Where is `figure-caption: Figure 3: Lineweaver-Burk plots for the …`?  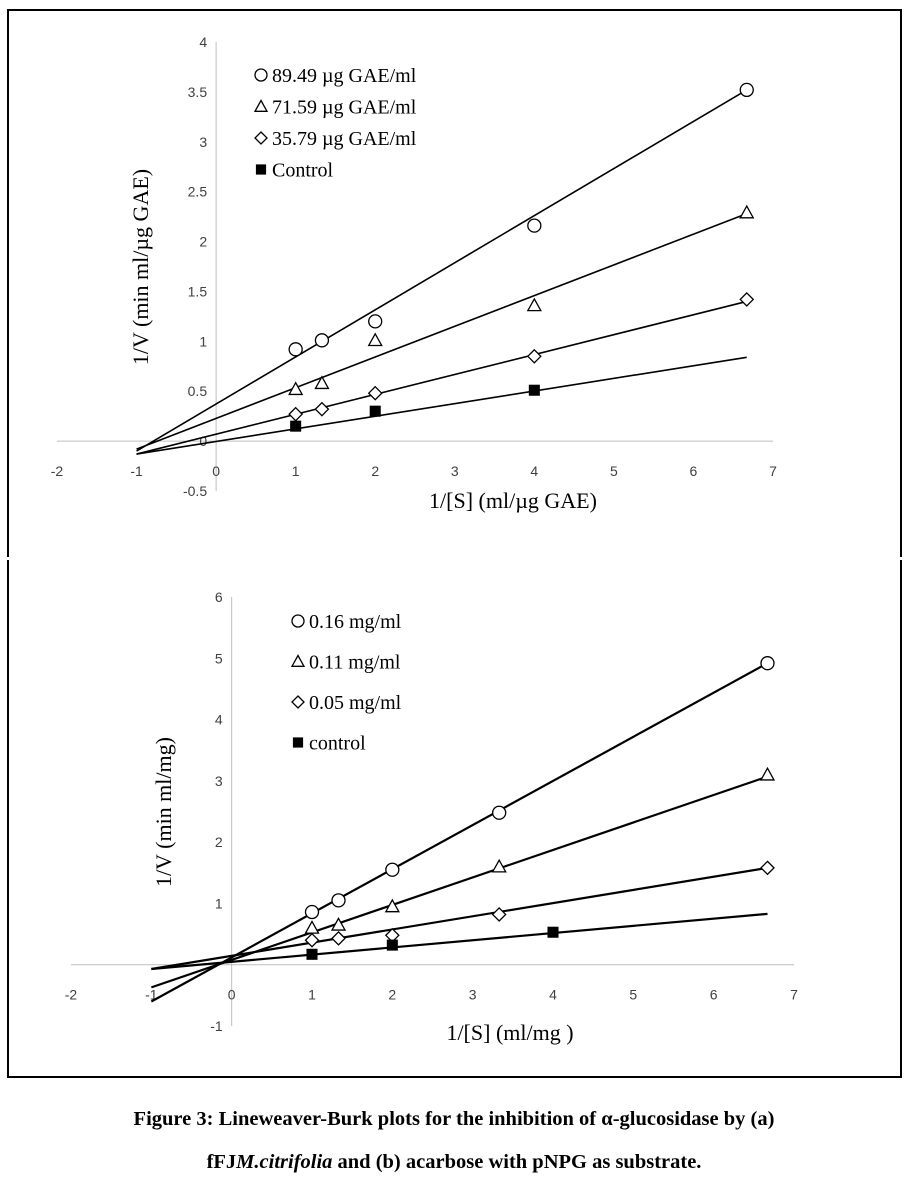 figure-caption: Figure 3: Lineweaver-Burk plots for the … is located at coordinates (454, 1141).